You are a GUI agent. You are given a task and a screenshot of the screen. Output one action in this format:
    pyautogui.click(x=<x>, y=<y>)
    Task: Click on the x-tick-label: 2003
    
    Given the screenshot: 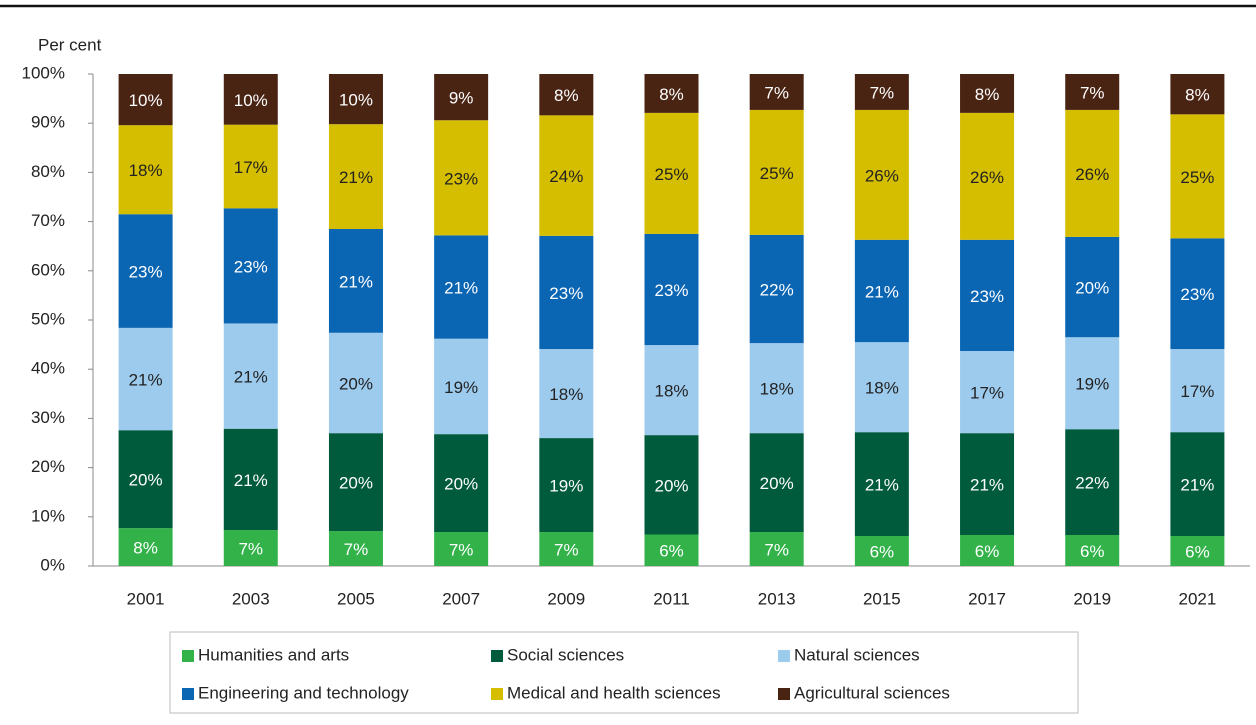 What is the action you would take?
    pyautogui.click(x=251, y=598)
    